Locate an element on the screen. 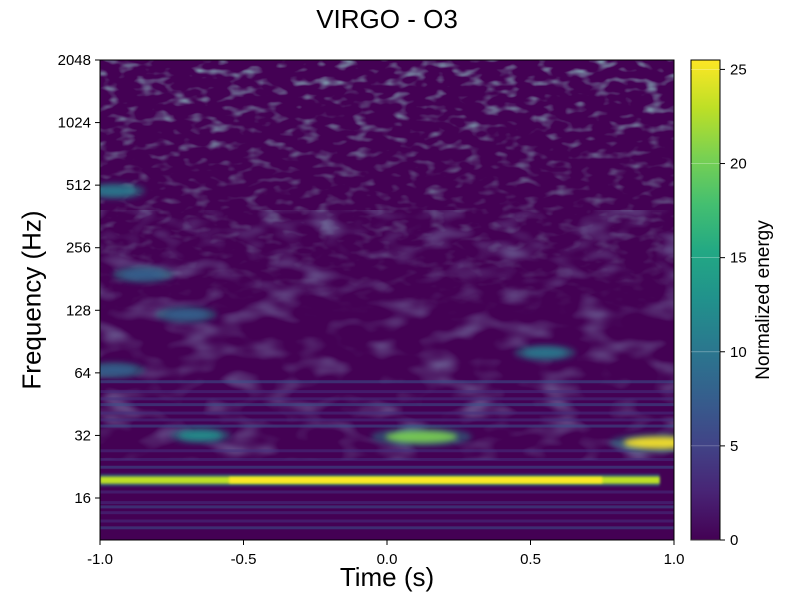 The image size is (800, 600). x-tick-label: -0.5 is located at coordinates (244, 559).